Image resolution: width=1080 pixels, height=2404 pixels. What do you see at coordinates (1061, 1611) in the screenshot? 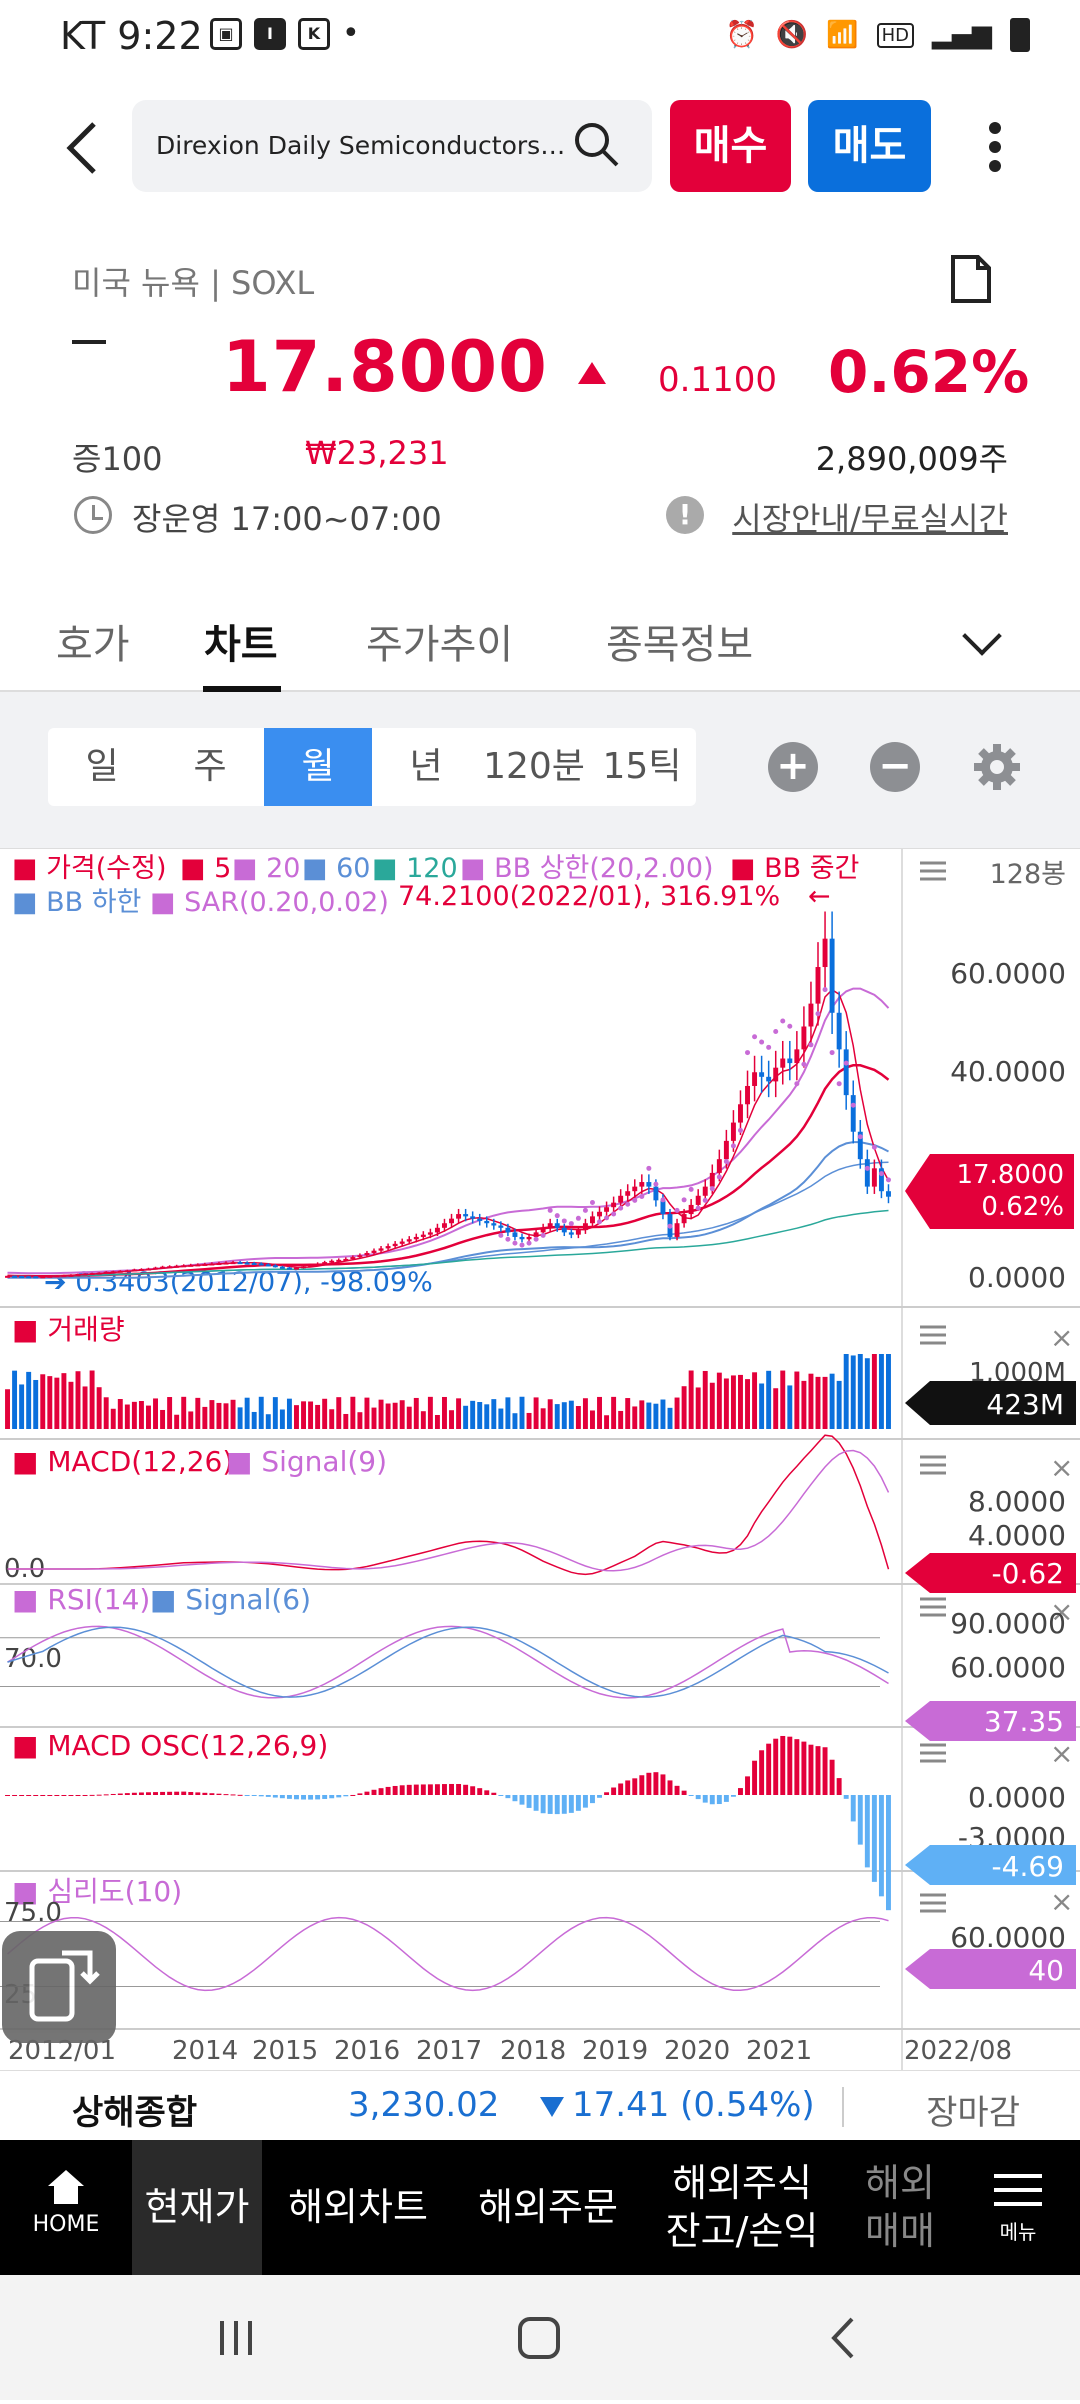
I see `rsi-close-icon: ×` at bounding box center [1061, 1611].